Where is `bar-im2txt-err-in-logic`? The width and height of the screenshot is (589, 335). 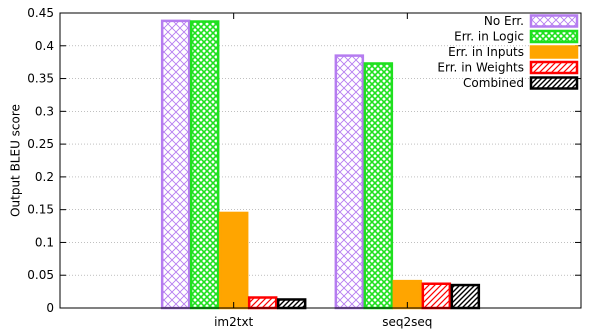
bar-im2txt-err-in-logic is located at coordinates (204, 165).